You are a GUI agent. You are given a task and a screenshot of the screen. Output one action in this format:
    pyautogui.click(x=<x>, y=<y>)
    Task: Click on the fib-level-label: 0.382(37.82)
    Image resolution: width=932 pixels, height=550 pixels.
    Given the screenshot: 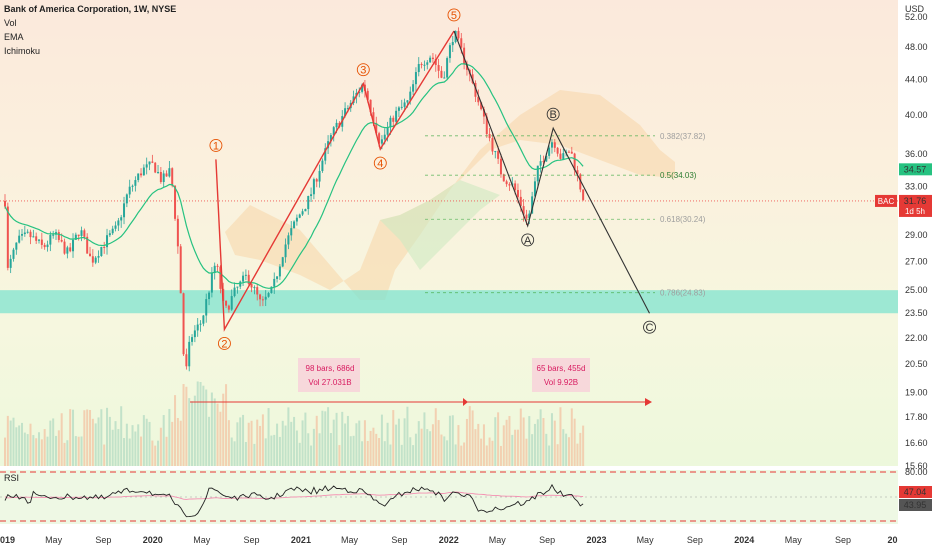 What is the action you would take?
    pyautogui.click(x=683, y=136)
    